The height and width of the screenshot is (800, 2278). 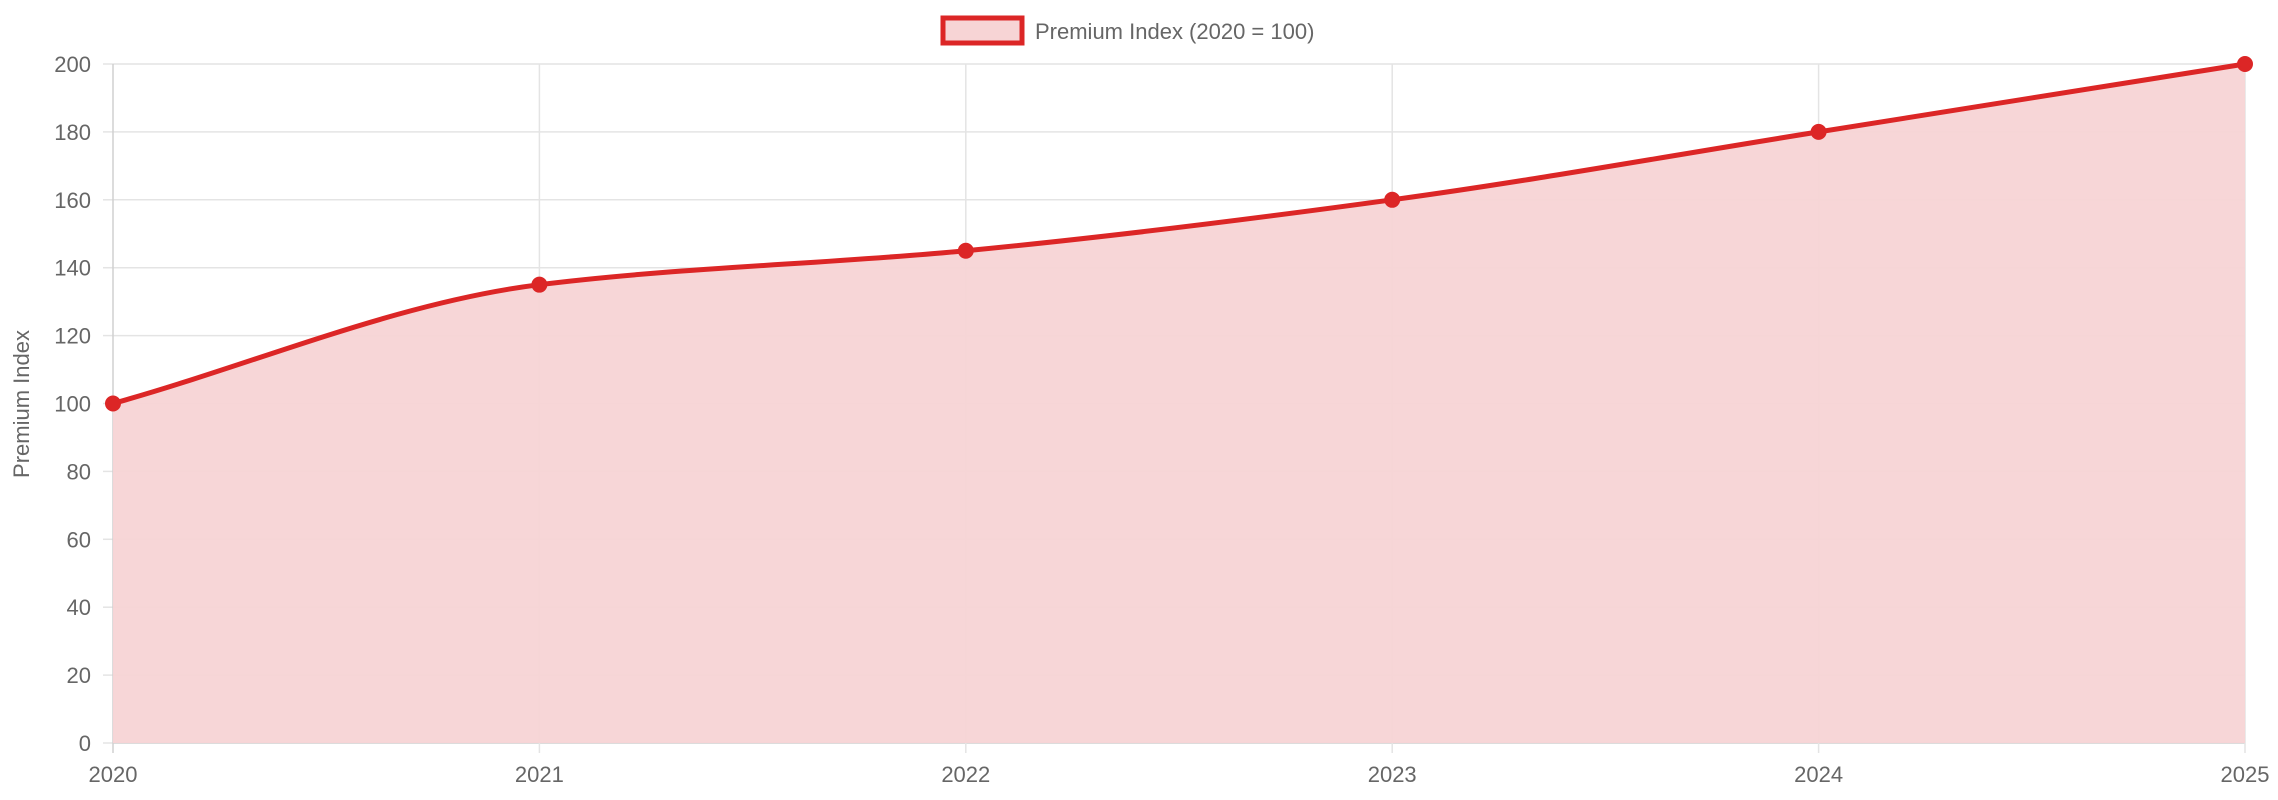 I want to click on legend: Premium Index (2020 = 100), so click(x=1127, y=30).